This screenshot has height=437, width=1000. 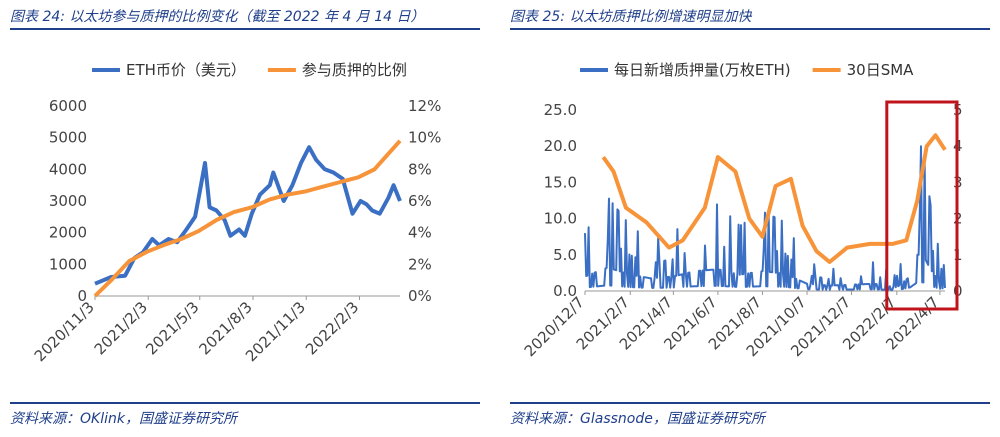 What do you see at coordinates (332, 328) in the screenshot?
I see `x-tick-label: 2022/2/3` at bounding box center [332, 328].